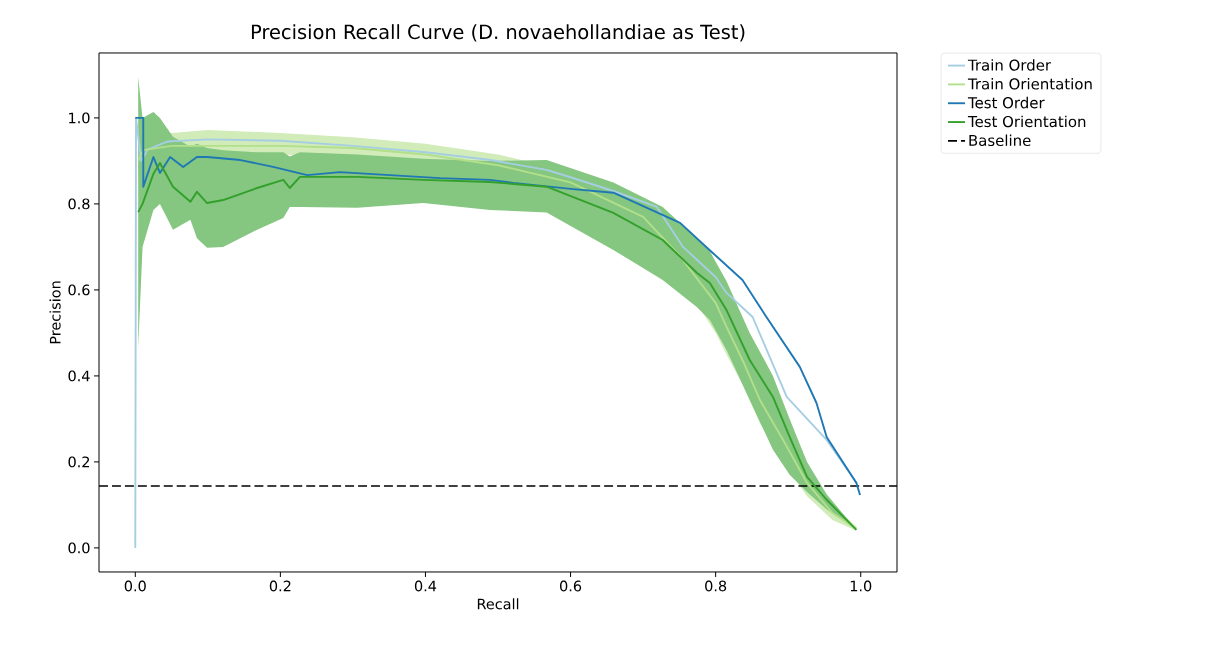 Image resolution: width=1220 pixels, height=646 pixels. Describe the element at coordinates (861, 586) in the screenshot. I see `x-tick-label: 1.0` at that location.